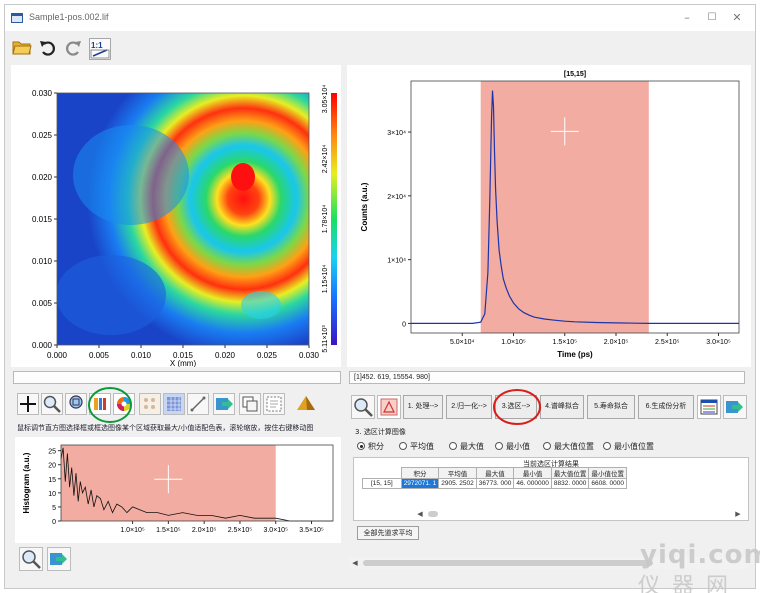 The image size is (760, 593). Describe the element at coordinates (423, 407) in the screenshot. I see `step-process-button: 1. 处理-->` at that location.